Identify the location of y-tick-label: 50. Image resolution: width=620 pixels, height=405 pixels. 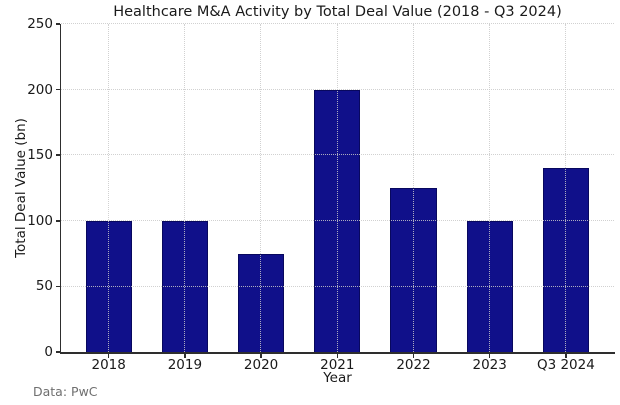
(44, 286).